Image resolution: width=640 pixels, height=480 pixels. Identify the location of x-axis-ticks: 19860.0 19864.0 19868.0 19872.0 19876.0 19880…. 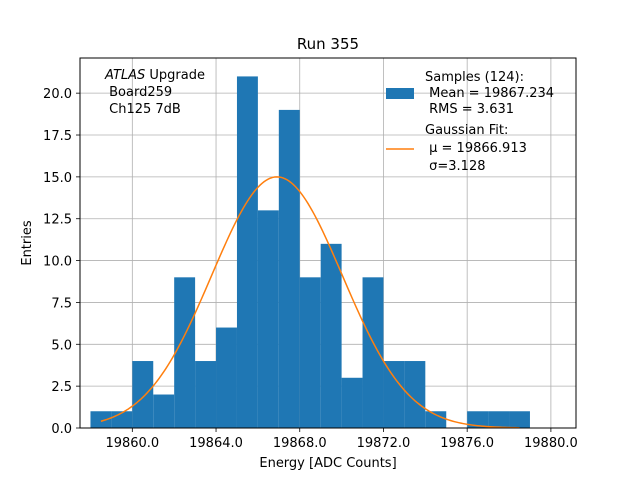
(341, 439).